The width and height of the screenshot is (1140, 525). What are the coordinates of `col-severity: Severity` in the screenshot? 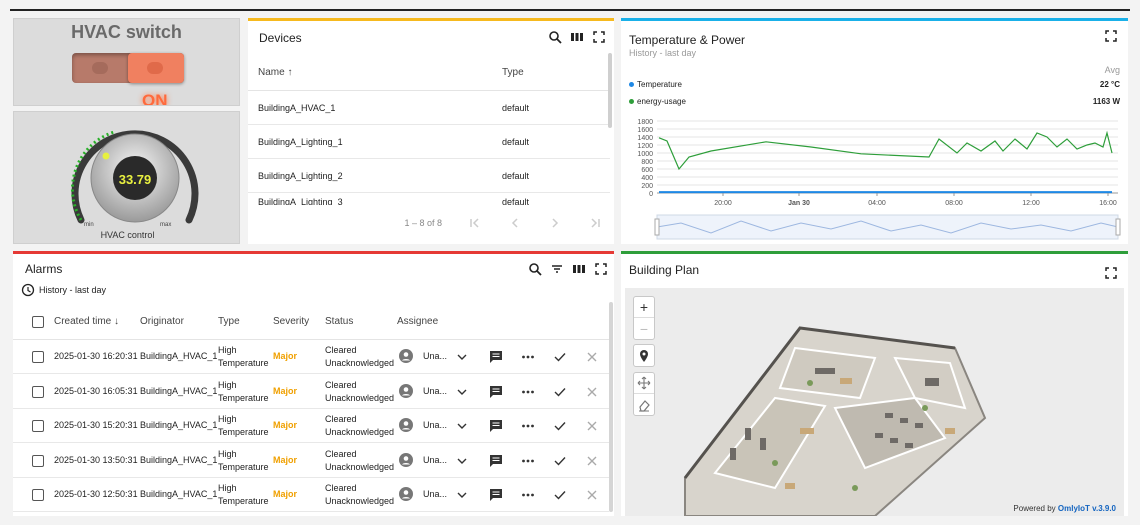 It's located at (291, 321).